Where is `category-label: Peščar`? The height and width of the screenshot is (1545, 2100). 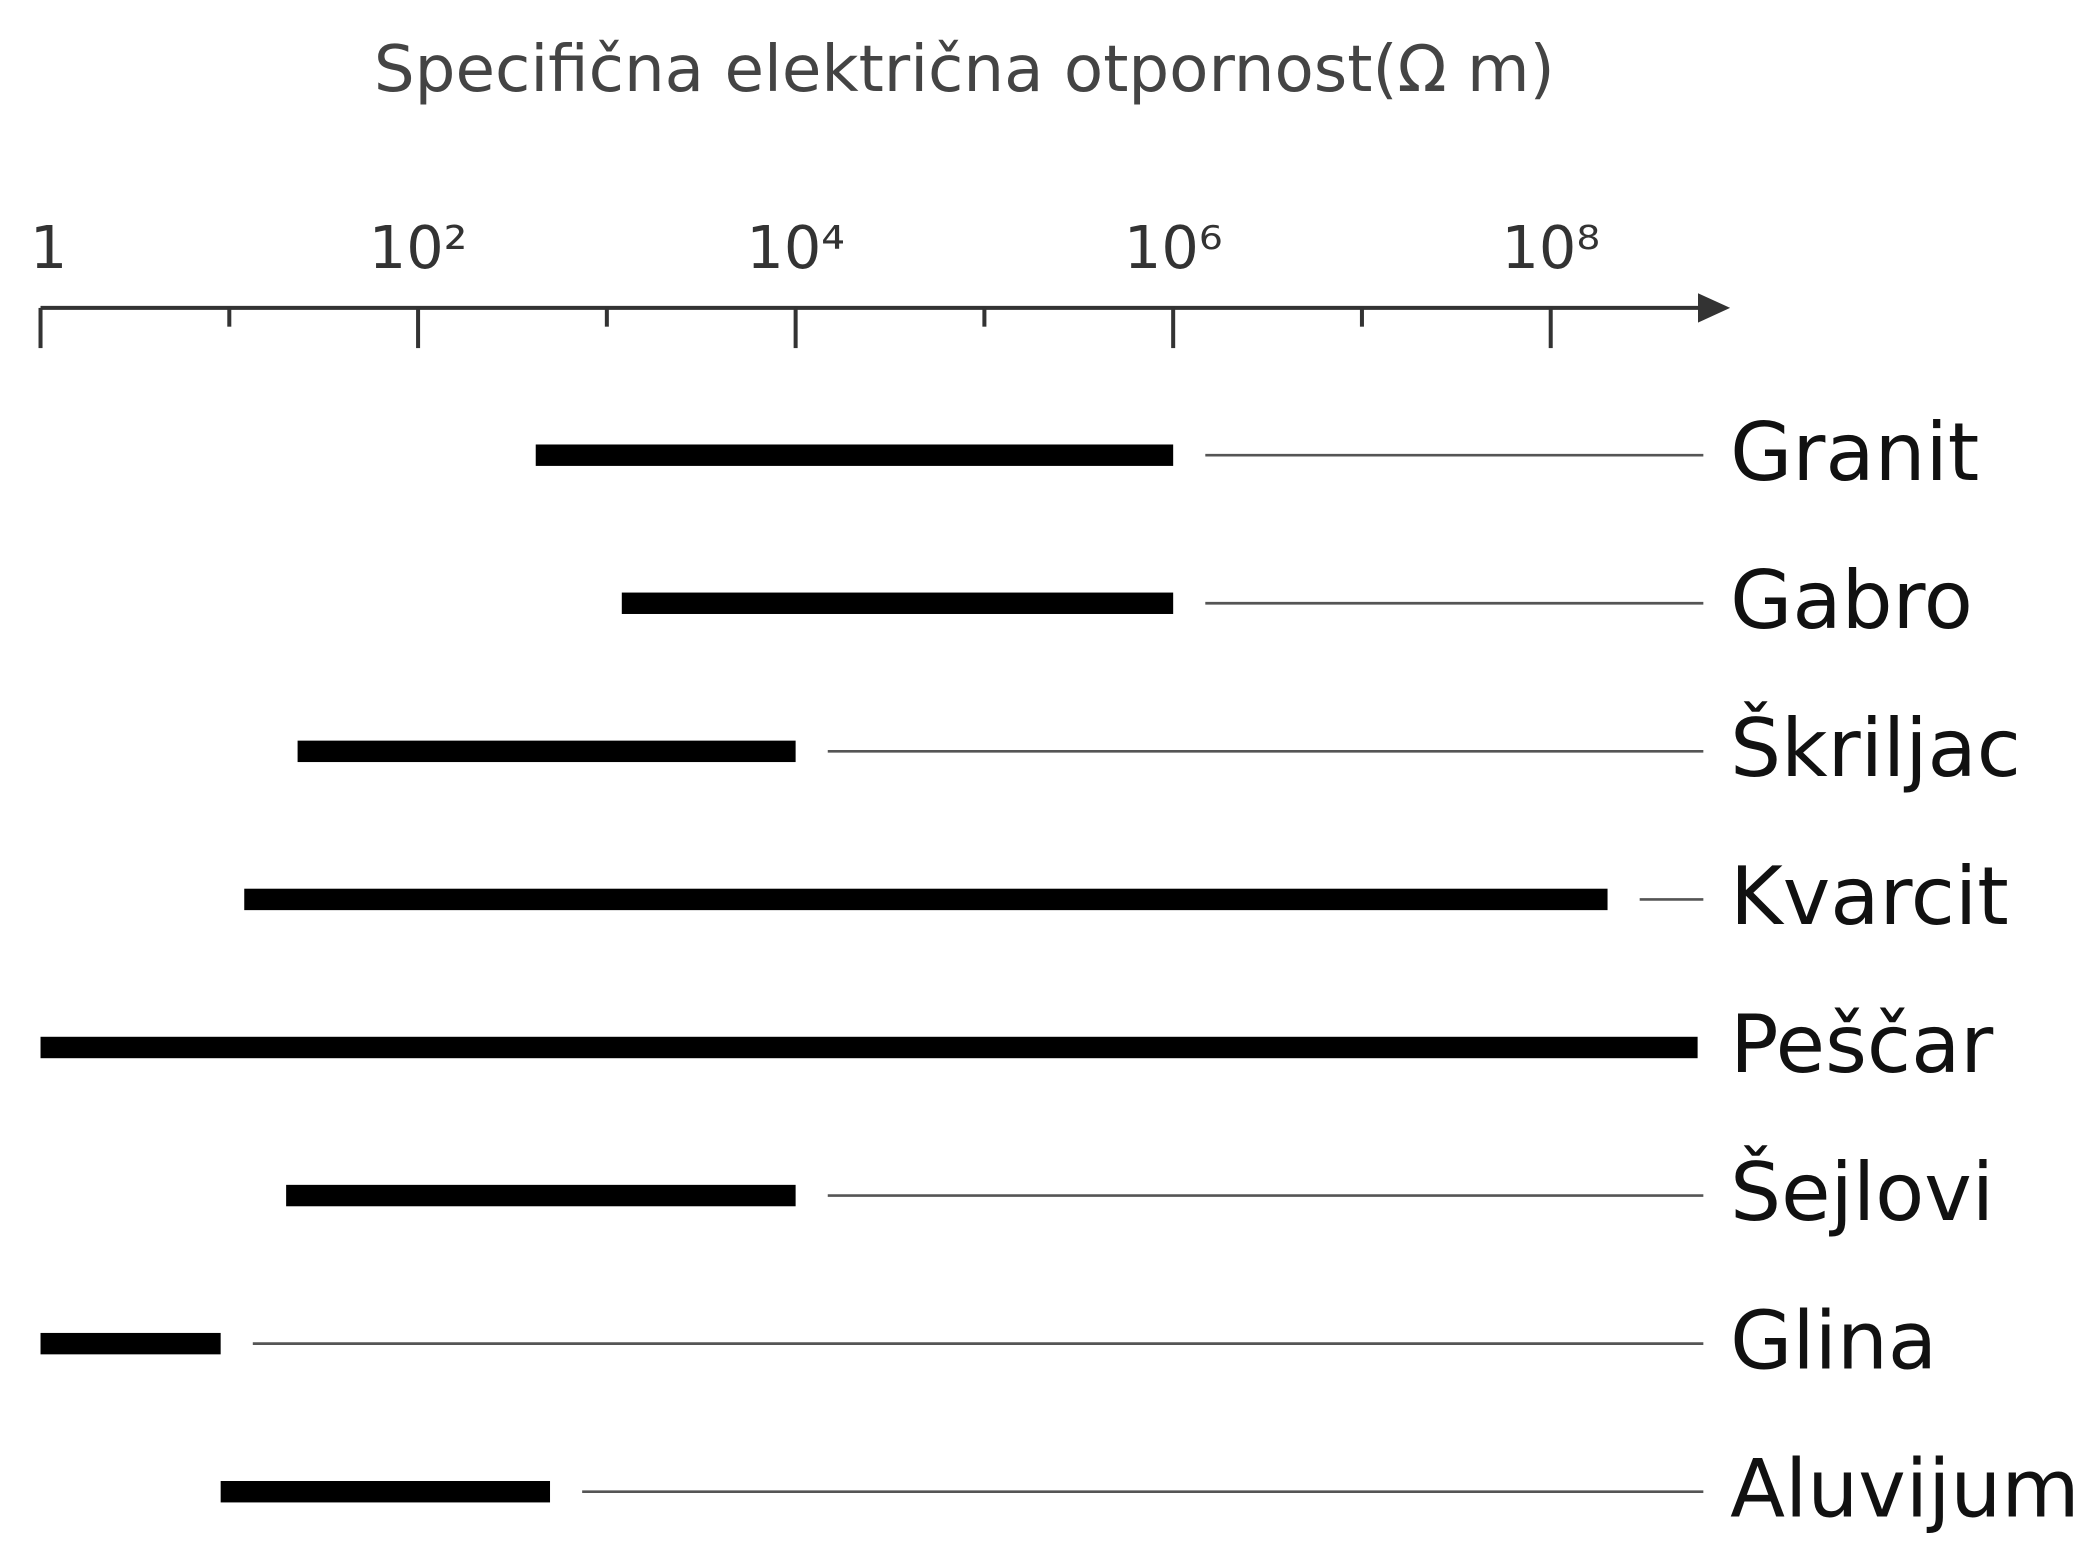
category-label: Peščar is located at coordinates (1862, 1044).